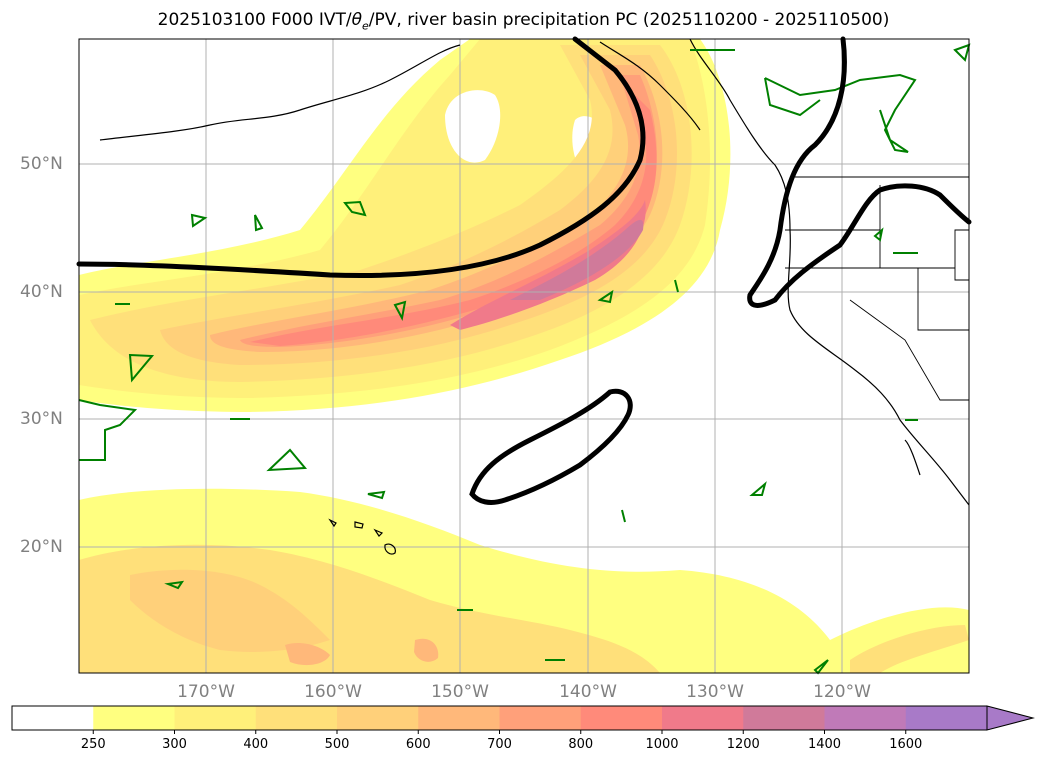 This screenshot has width=1047, height=767. I want to click on colorbar-tick-label: 300, so click(174, 744).